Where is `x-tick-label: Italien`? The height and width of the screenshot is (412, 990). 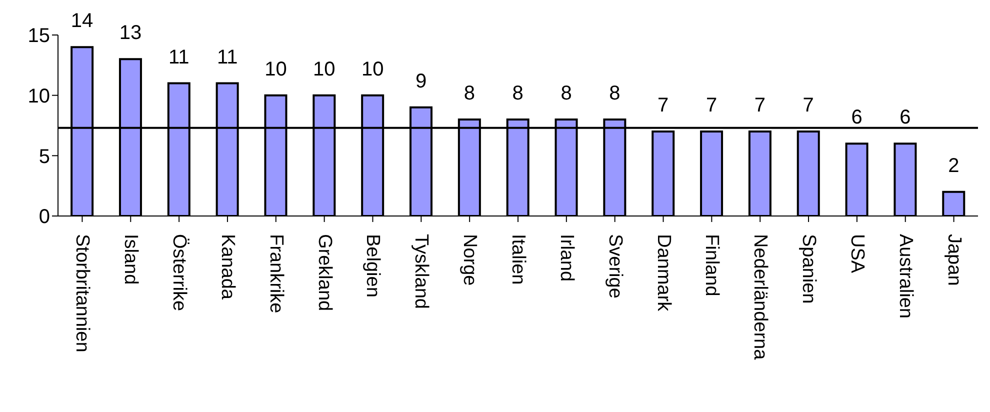 x-tick-label: Italien is located at coordinates (518, 259).